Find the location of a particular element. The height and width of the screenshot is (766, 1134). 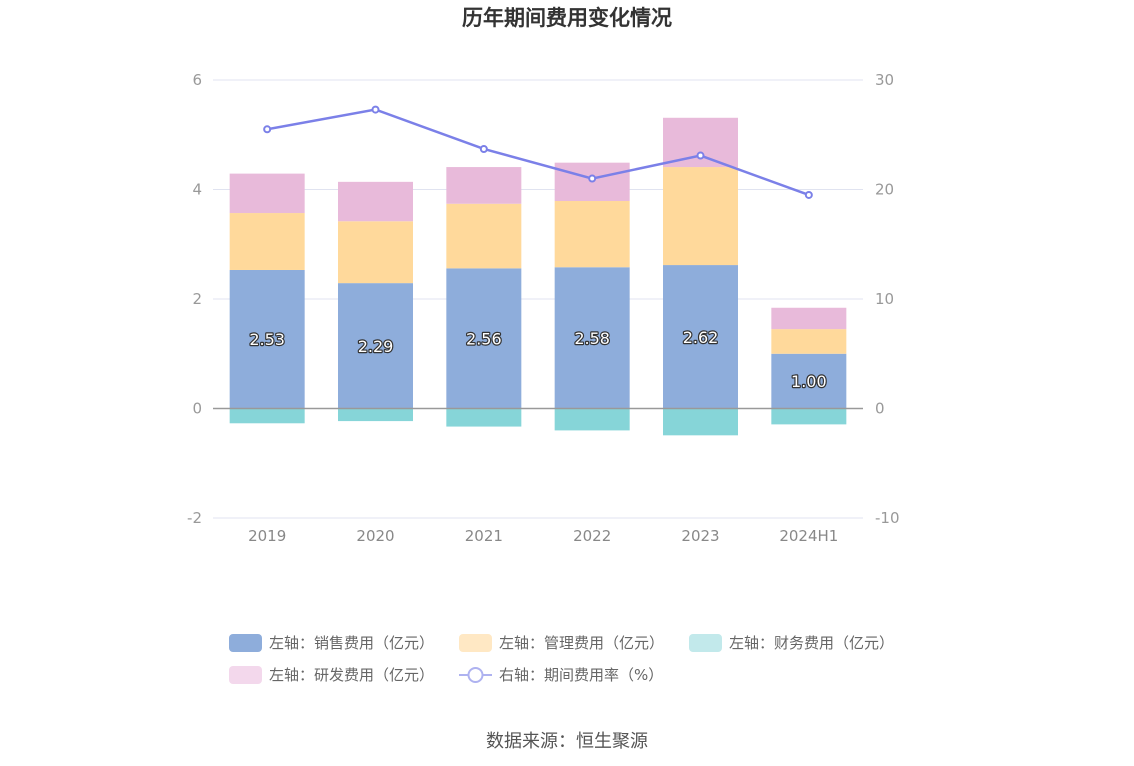

legend-label: 左轴：财务费用（亿元） is located at coordinates (811, 643).